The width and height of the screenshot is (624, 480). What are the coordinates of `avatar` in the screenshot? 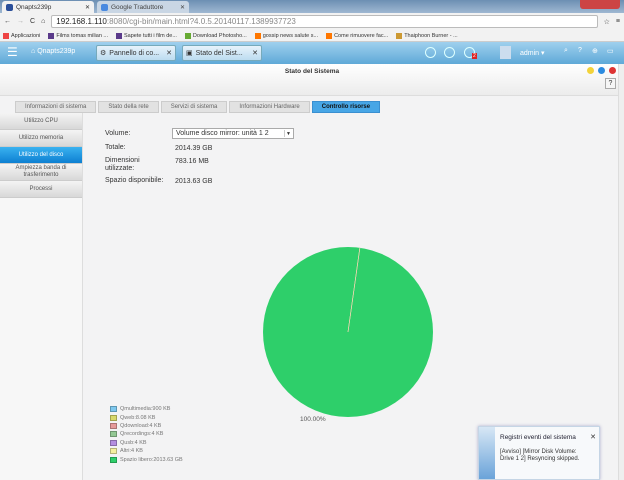 It's located at (505, 52).